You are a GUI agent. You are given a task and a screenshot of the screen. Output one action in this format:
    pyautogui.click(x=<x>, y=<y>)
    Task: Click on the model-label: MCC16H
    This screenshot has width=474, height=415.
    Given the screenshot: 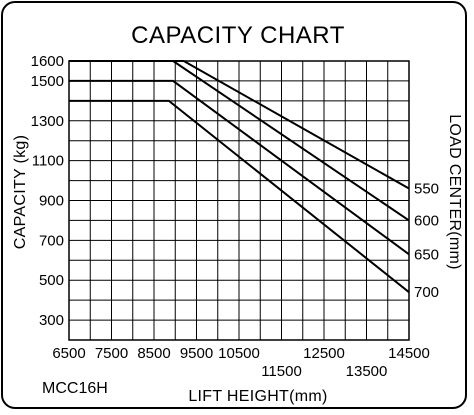 What is the action you would take?
    pyautogui.click(x=75, y=388)
    